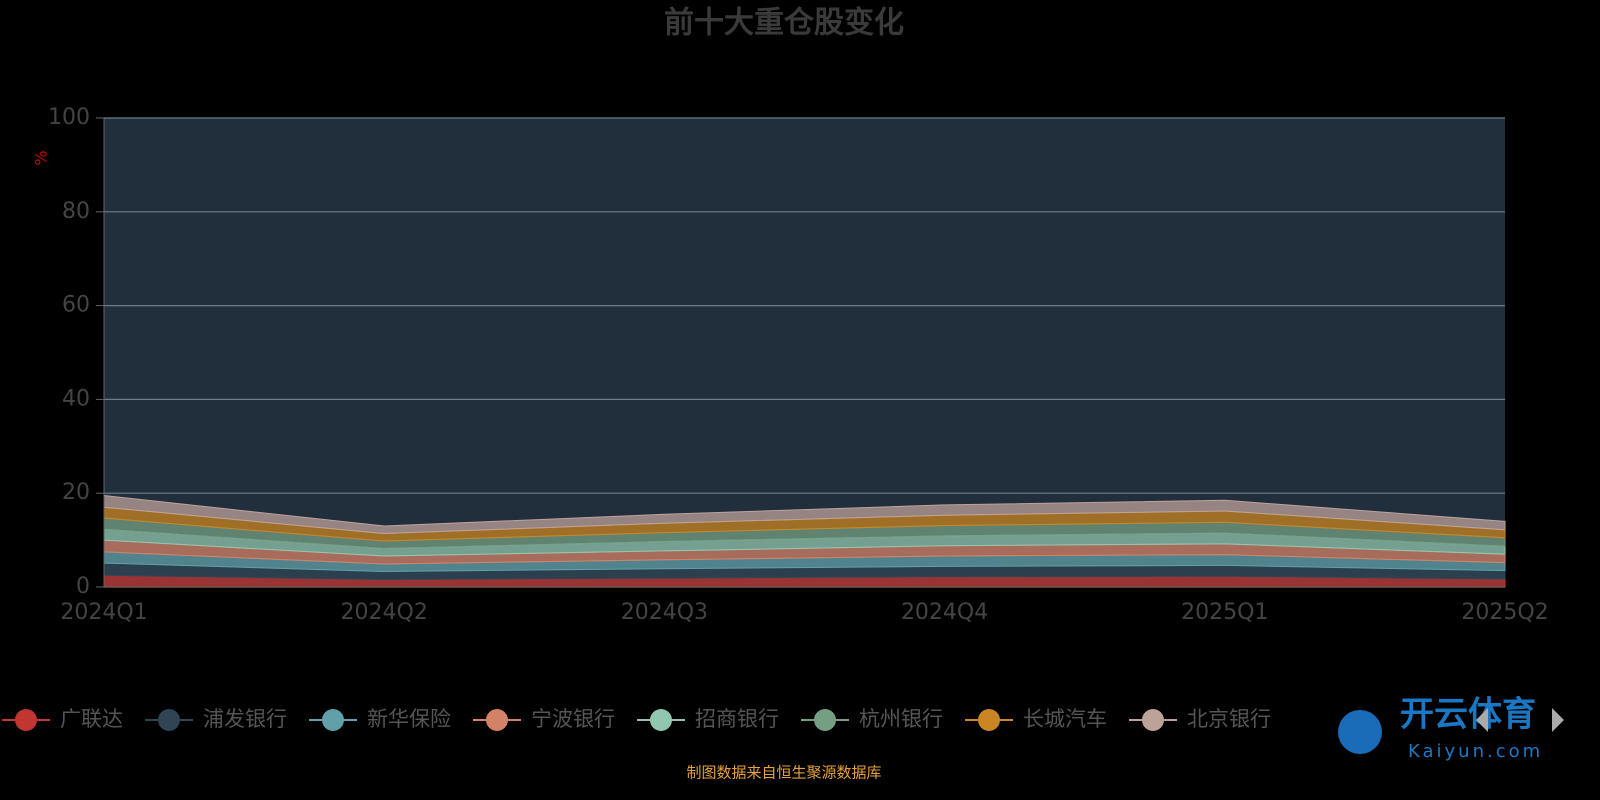 Image resolution: width=1600 pixels, height=800 pixels. Describe the element at coordinates (384, 612) in the screenshot. I see `x-tick-label: 2024Q2` at that location.